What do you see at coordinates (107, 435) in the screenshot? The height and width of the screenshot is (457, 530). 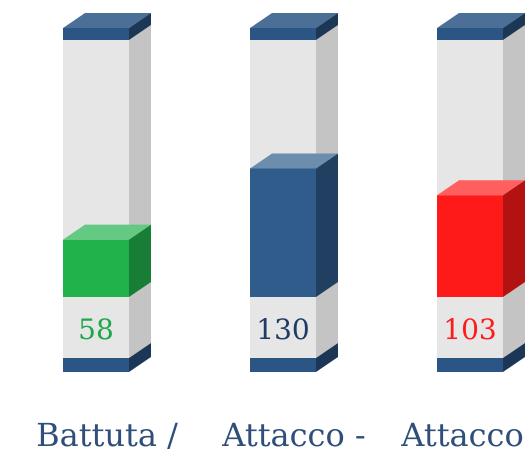 I see `category-label: Battuta /` at bounding box center [107, 435].